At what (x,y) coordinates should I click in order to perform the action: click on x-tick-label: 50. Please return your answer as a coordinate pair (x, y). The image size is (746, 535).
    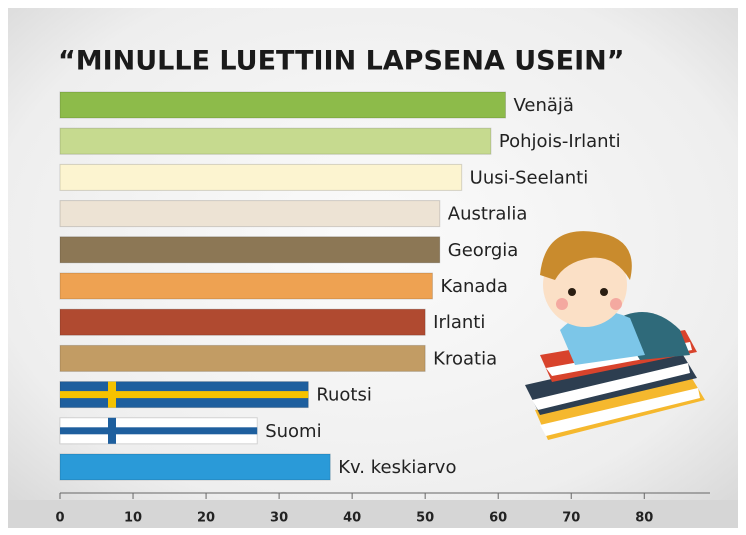
    Looking at the image, I should click on (425, 518).